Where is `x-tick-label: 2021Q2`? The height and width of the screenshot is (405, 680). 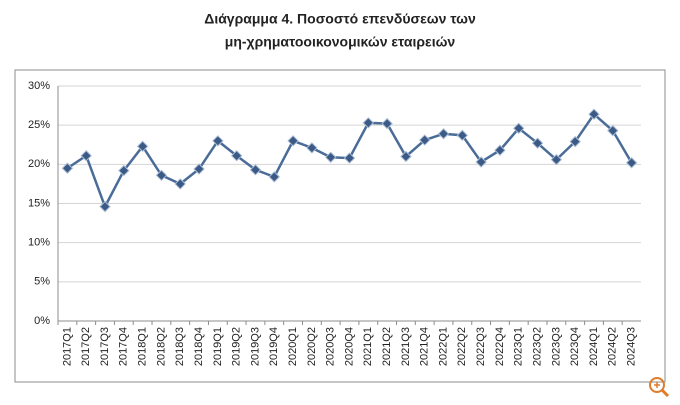
x-tick-label: 2021Q2 is located at coordinates (387, 346).